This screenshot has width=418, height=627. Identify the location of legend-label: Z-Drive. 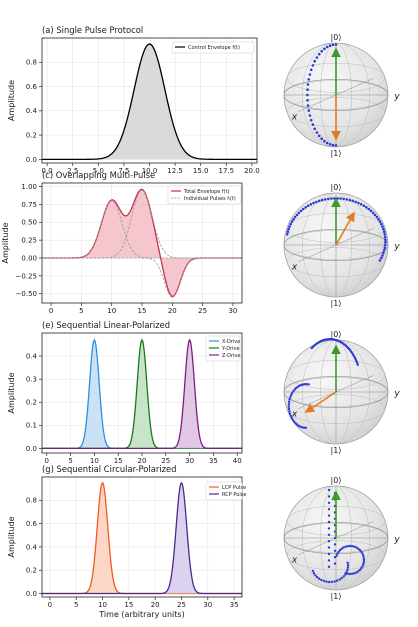
(231, 356).